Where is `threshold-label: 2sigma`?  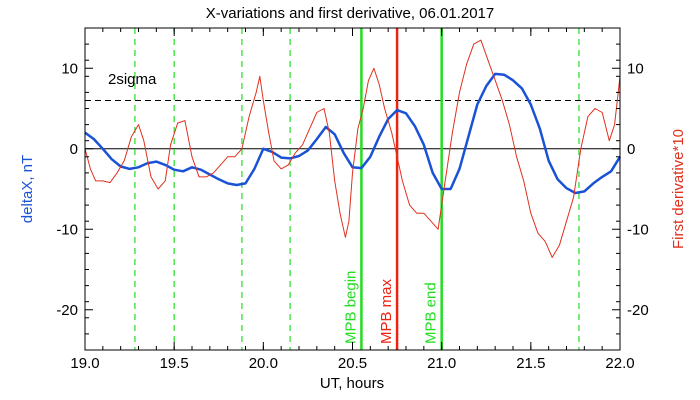
threshold-label: 2sigma is located at coordinates (132, 79).